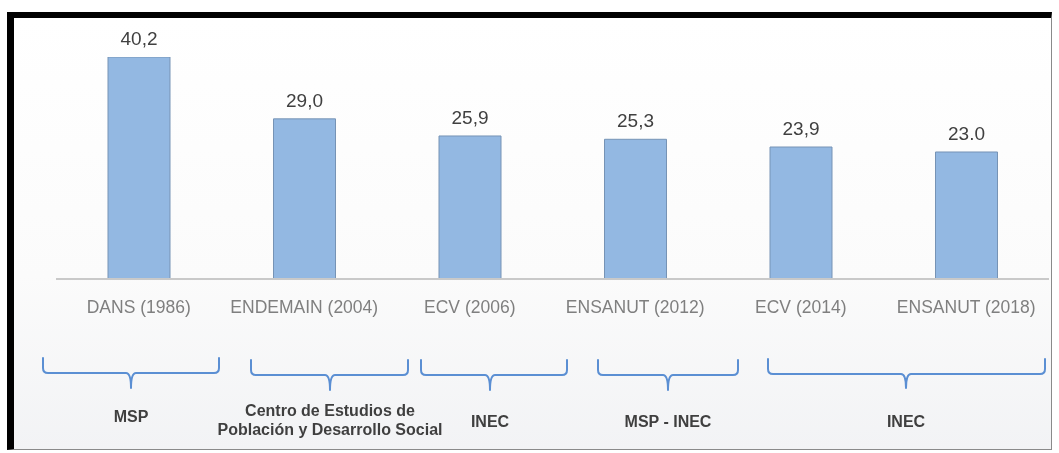  What do you see at coordinates (138, 307) in the screenshot?
I see `x-tick-label: DANS (1986)` at bounding box center [138, 307].